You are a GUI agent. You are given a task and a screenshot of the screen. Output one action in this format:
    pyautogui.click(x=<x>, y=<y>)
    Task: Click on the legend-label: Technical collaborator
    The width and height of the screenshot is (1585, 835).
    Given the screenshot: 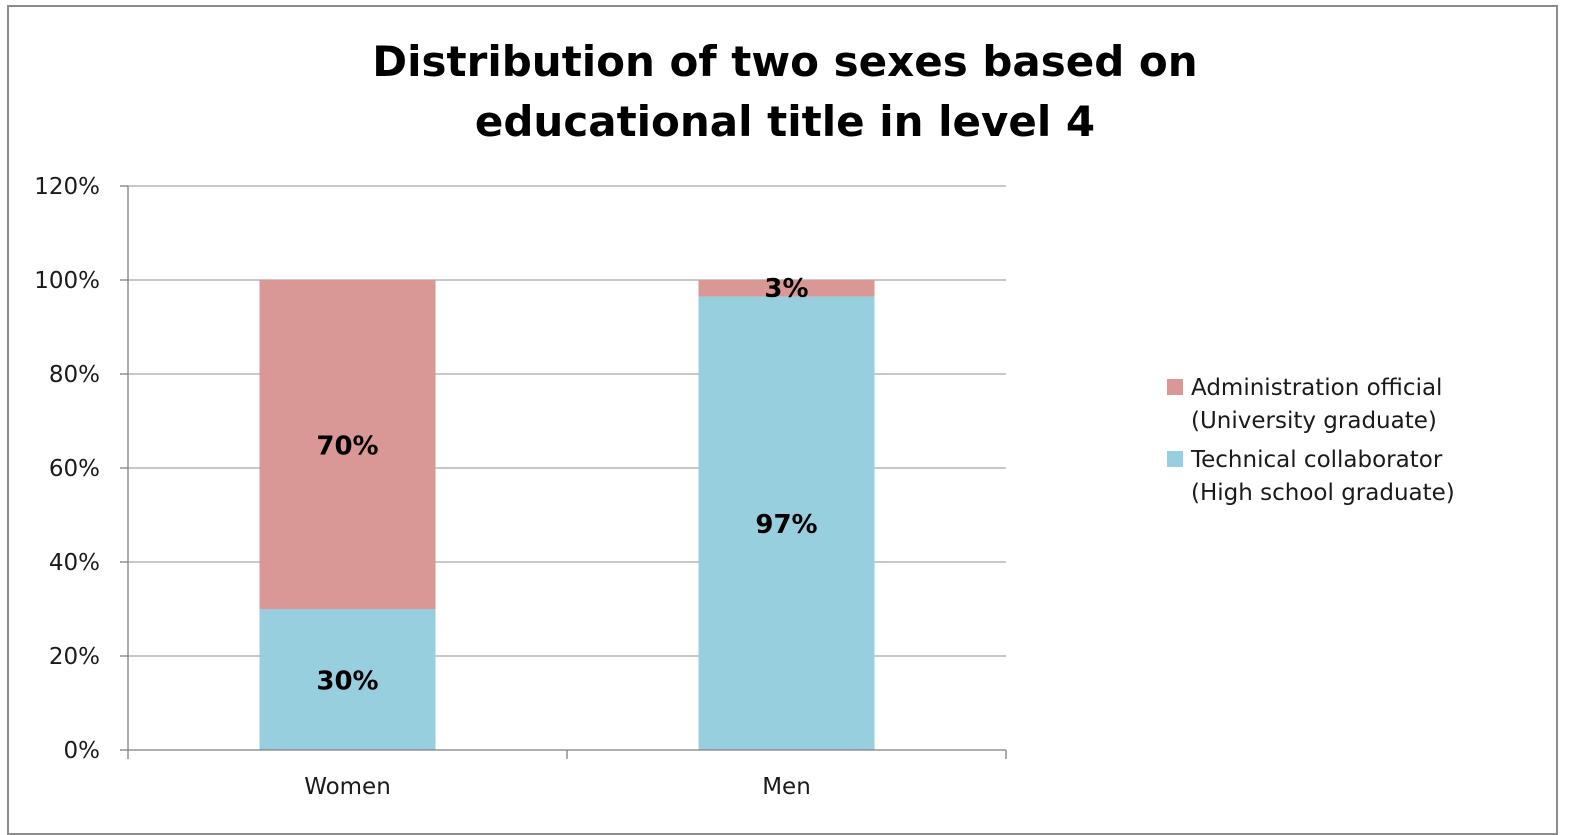 What is the action you would take?
    pyautogui.click(x=1316, y=460)
    